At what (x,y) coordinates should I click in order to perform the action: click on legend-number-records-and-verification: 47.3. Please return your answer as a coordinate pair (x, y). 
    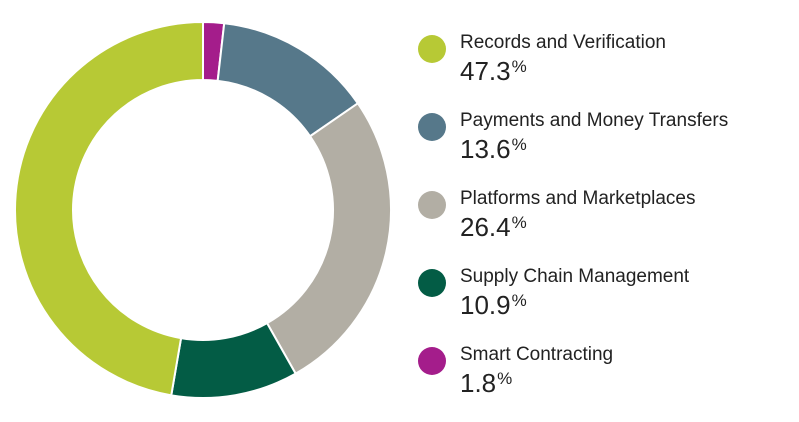
    Looking at the image, I should click on (485, 71).